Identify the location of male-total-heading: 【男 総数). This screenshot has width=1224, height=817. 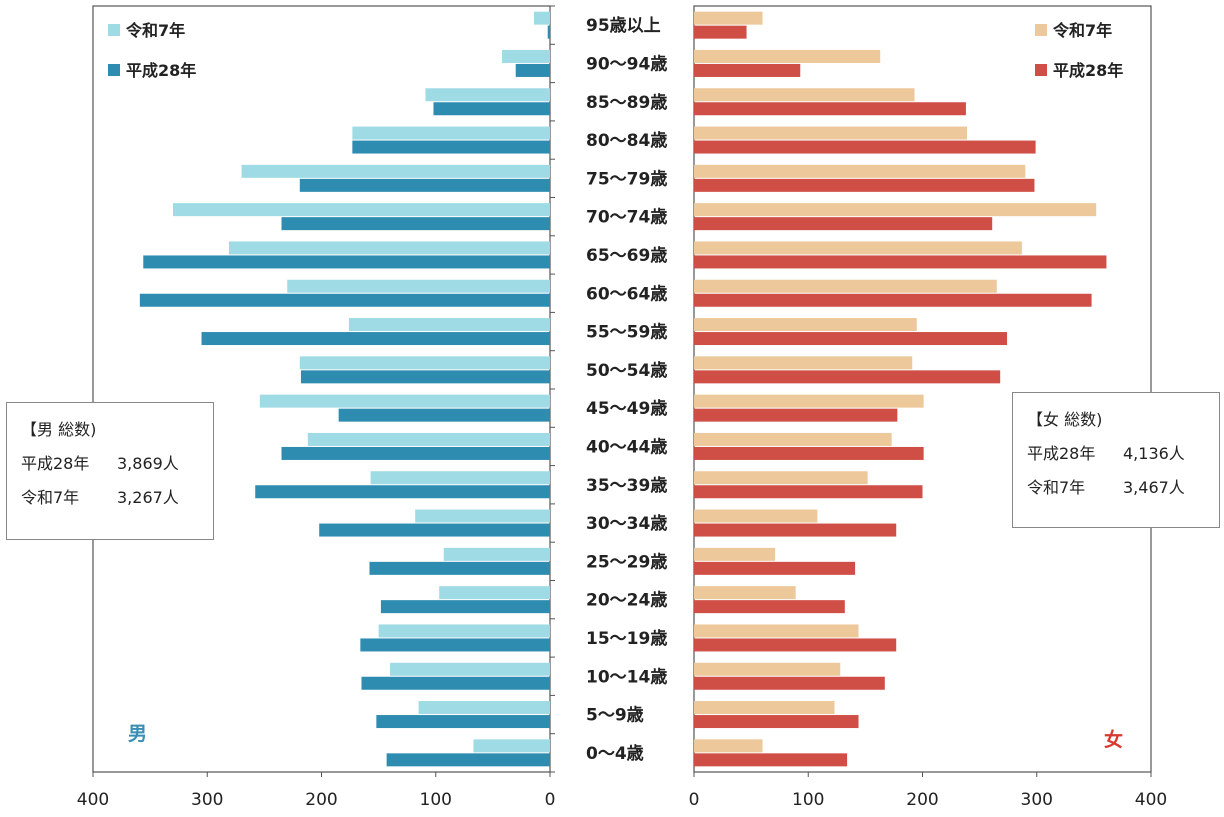
(59, 429).